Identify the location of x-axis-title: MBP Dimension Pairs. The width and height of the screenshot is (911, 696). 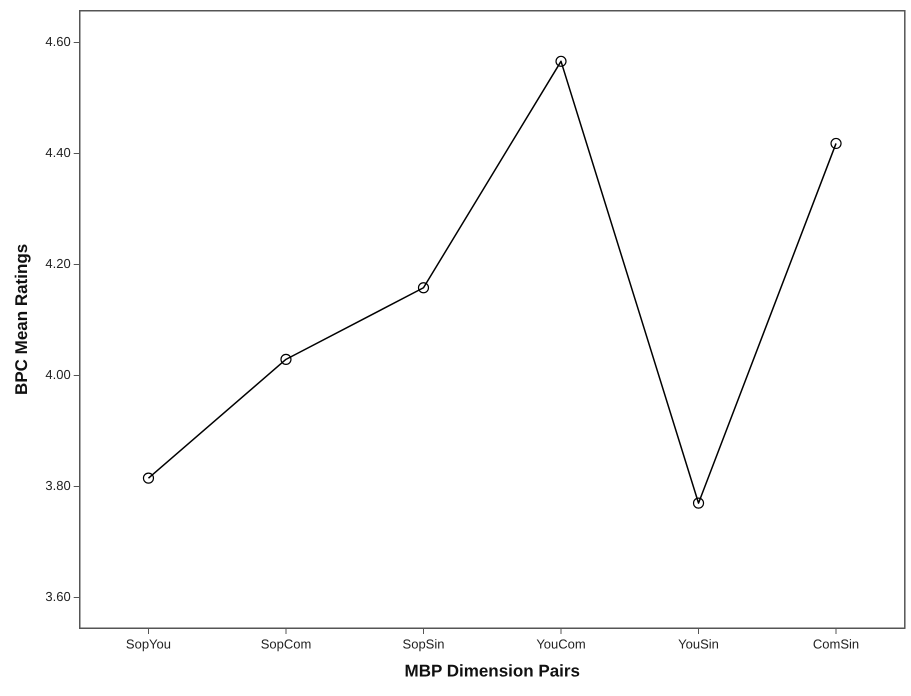
(492, 670).